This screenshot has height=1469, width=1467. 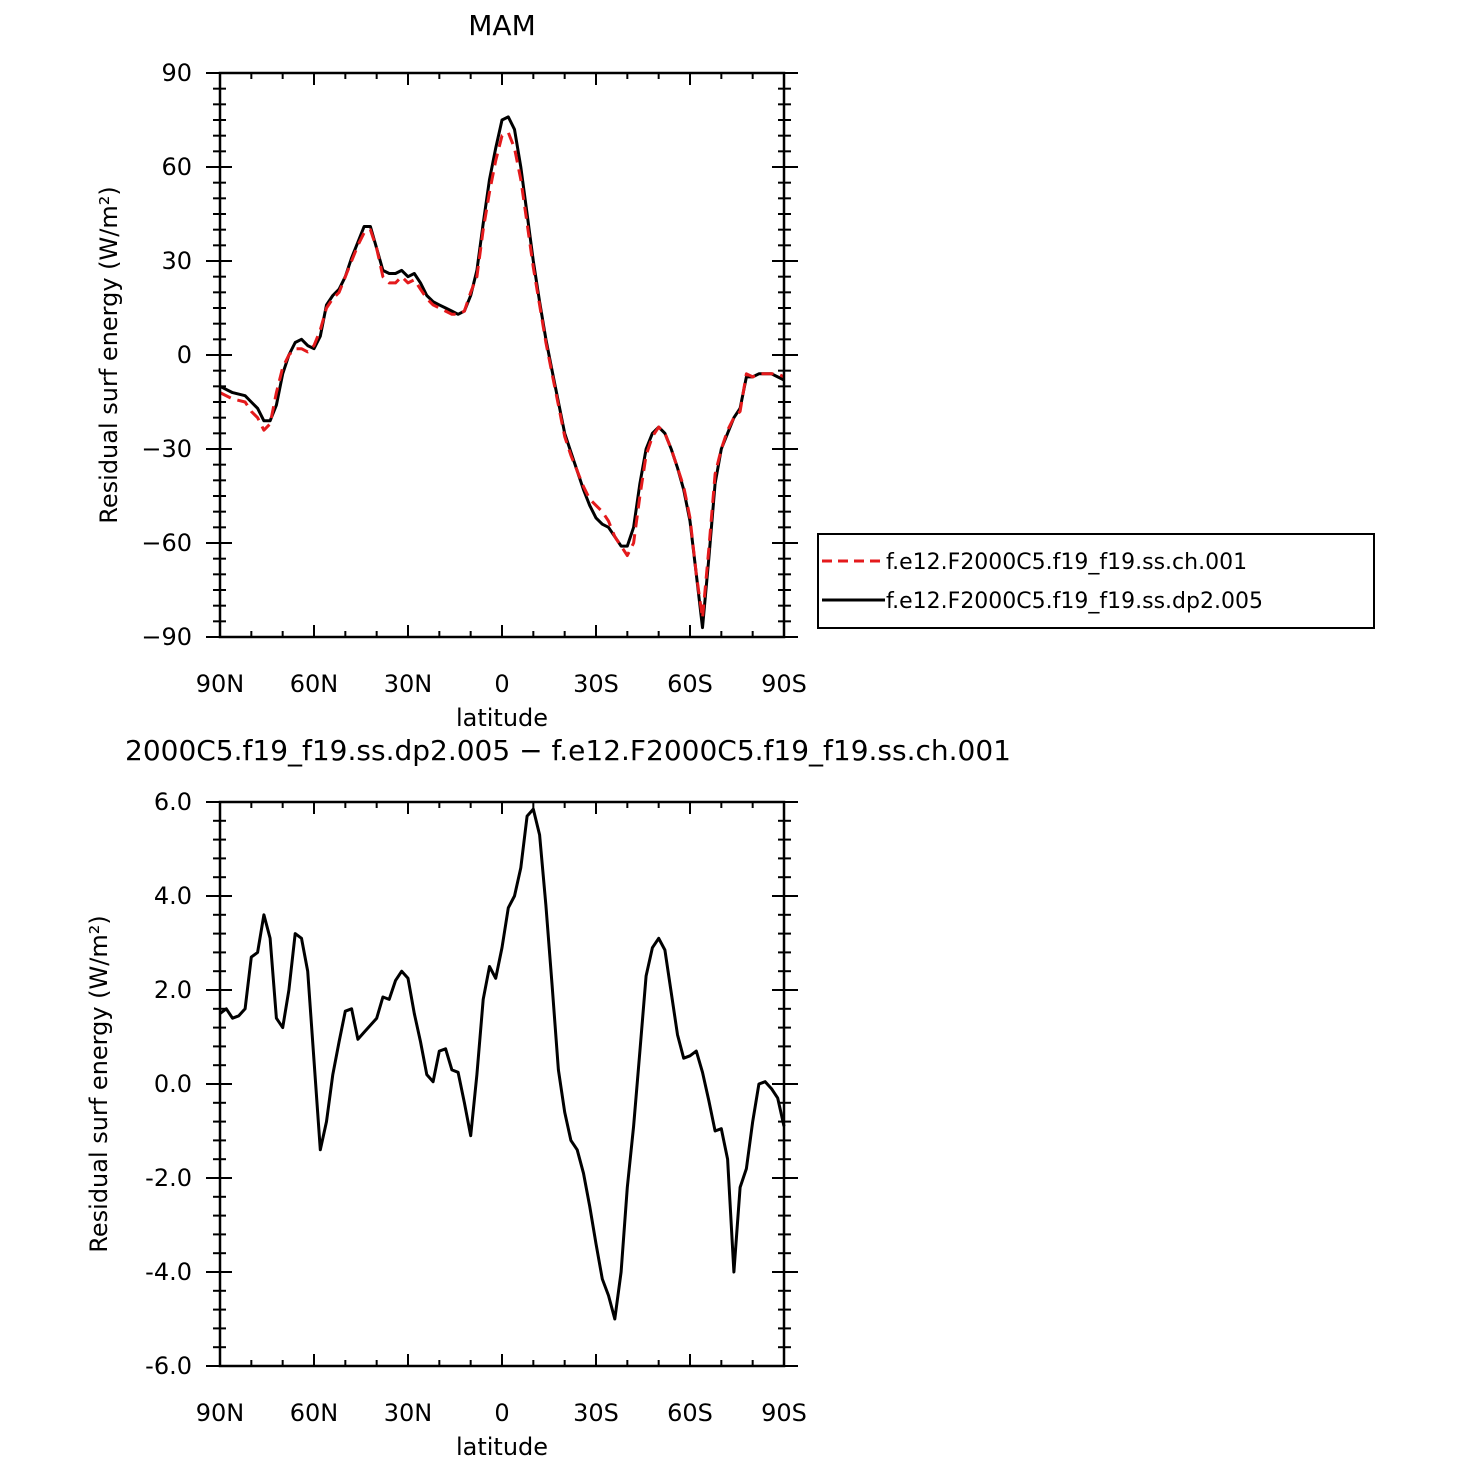 What do you see at coordinates (1066, 562) in the screenshot?
I see `legend-label-ch001: f.e12.F2000C5.f19_f19.ss.ch.001` at bounding box center [1066, 562].